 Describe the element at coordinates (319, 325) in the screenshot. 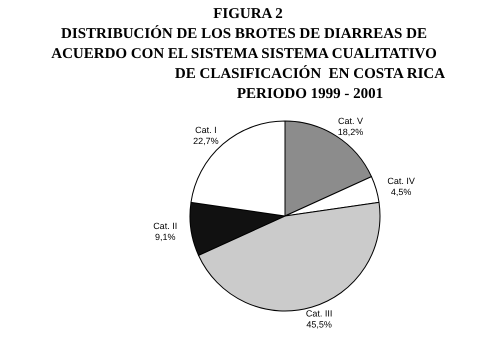

I see `data-label: 45,5%` at that location.